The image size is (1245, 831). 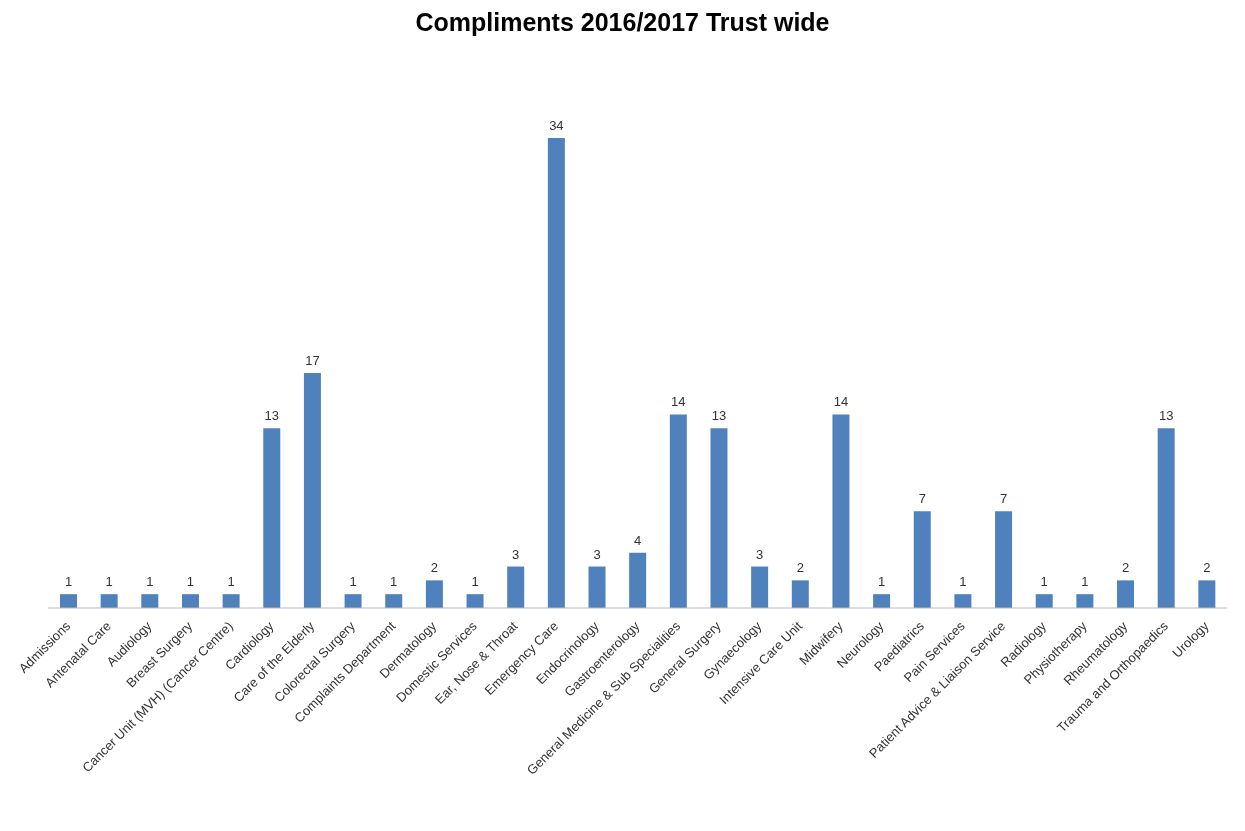 What do you see at coordinates (622, 23) in the screenshot?
I see `chart-title: Compliments 2016/2017 Trust wide` at bounding box center [622, 23].